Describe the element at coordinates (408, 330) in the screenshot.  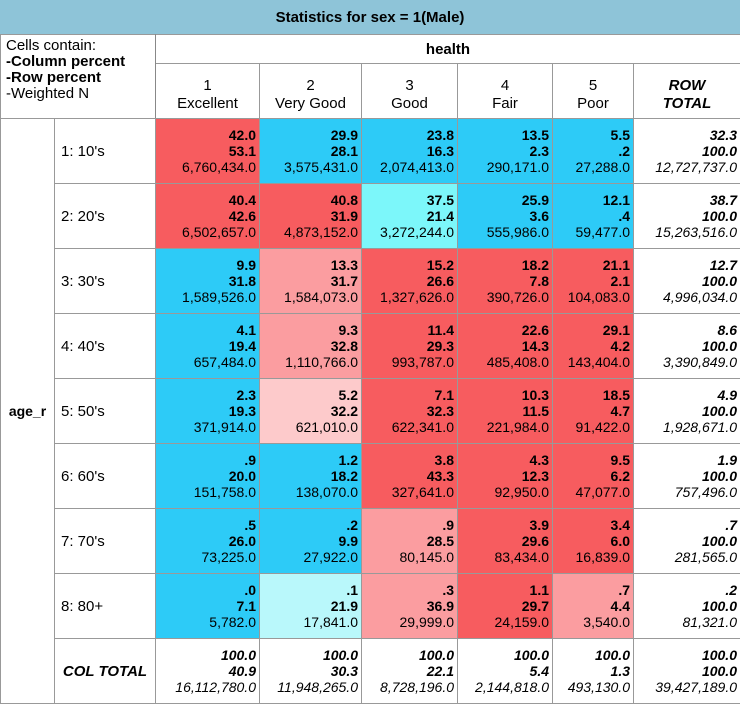
I see `column-percent: 11.4` at that location.